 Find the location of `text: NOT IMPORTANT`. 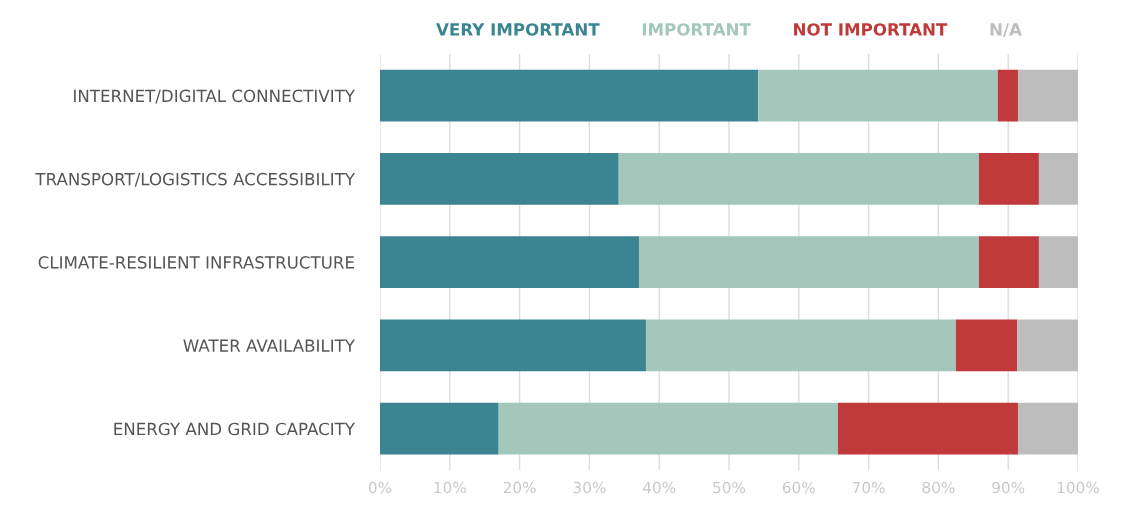

text: NOT IMPORTANT is located at coordinates (871, 29).